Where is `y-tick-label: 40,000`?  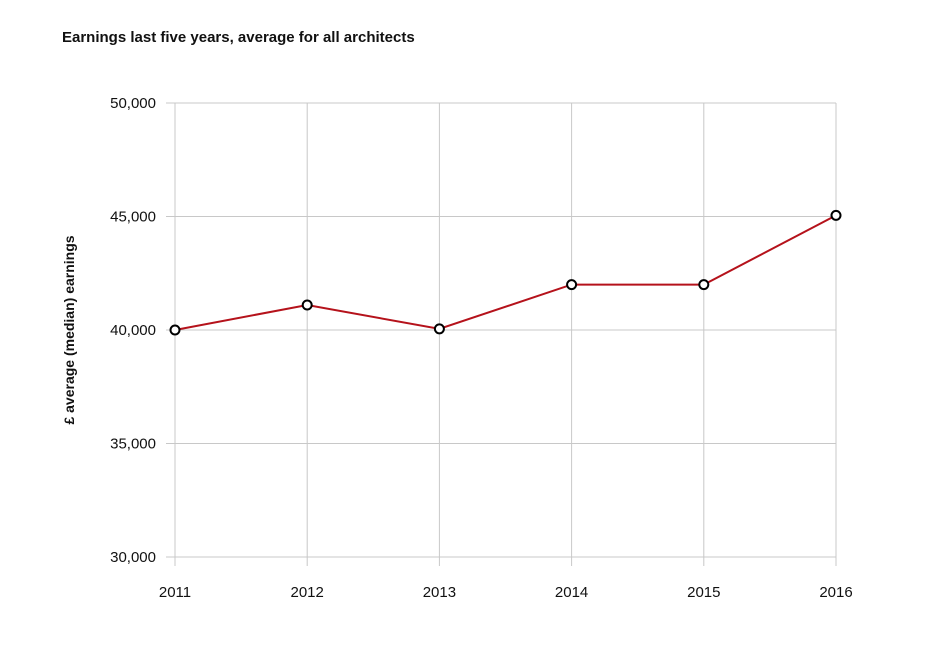
y-tick-label: 40,000 is located at coordinates (133, 330).